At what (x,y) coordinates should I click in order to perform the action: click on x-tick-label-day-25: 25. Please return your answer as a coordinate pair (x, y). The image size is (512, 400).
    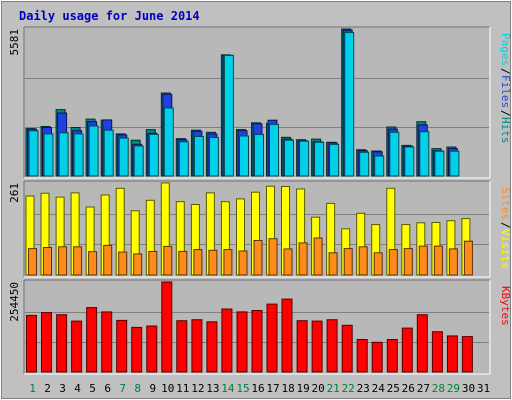
    Looking at the image, I should click on (393, 388).